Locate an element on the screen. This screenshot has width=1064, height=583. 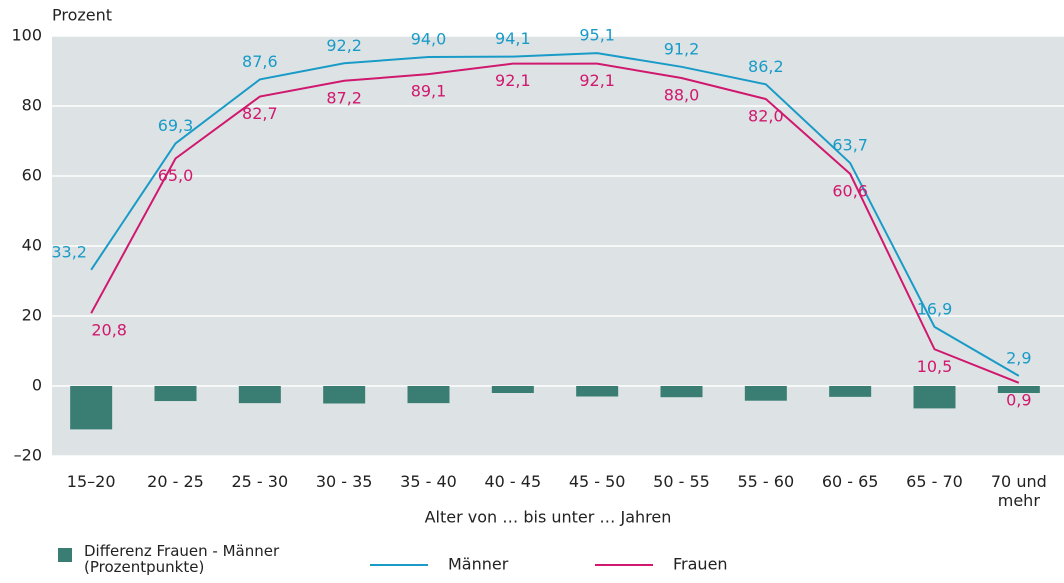
x-axis-label: Alter von … bis unter … Jahren is located at coordinates (548, 517).